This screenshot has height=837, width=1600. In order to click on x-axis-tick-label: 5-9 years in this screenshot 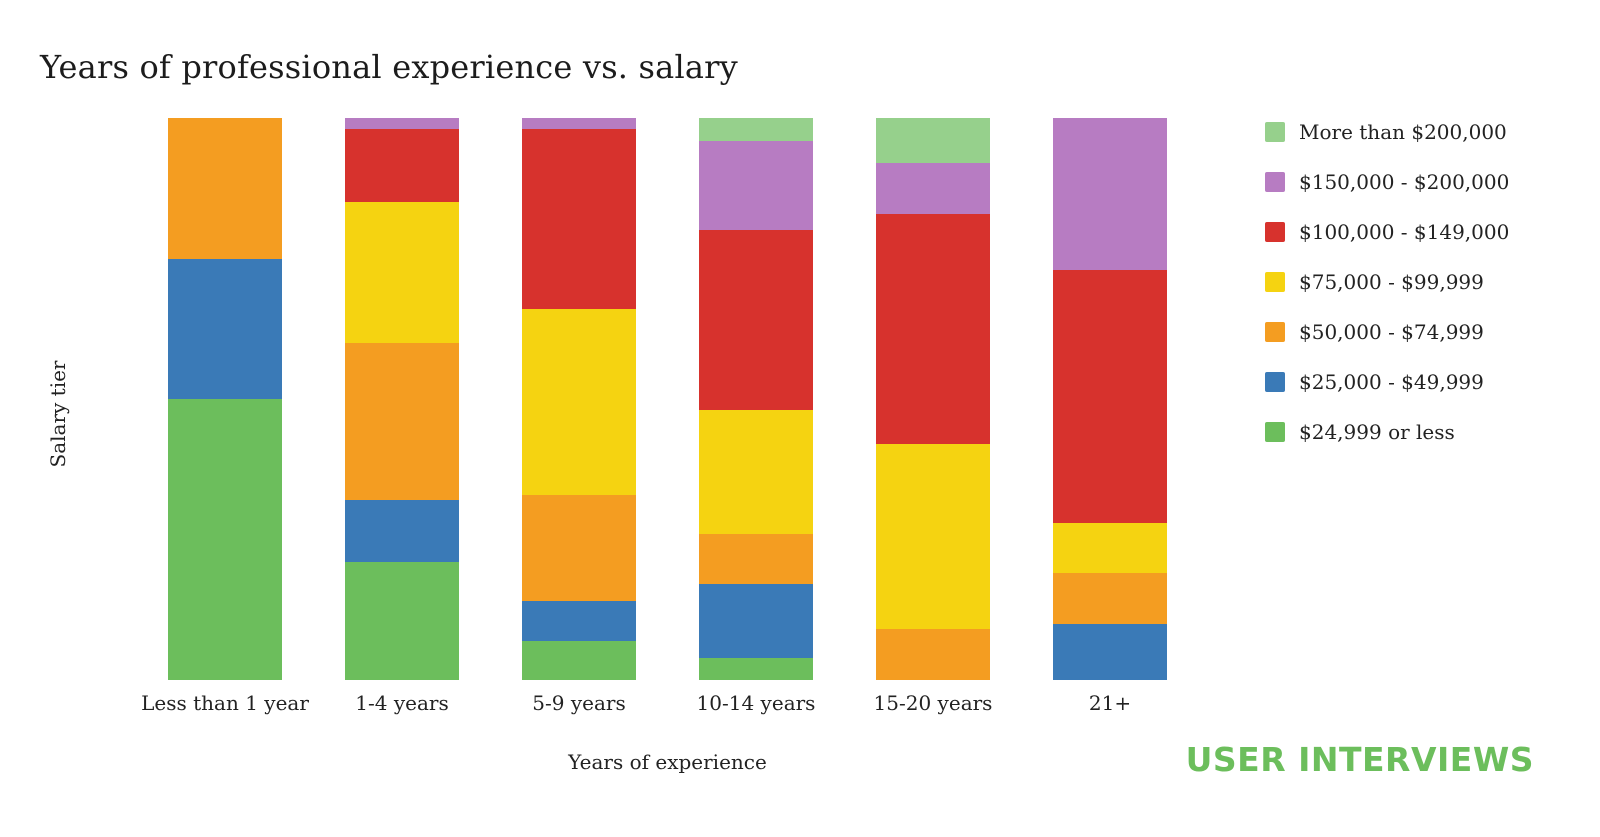, I will do `click(579, 703)`.